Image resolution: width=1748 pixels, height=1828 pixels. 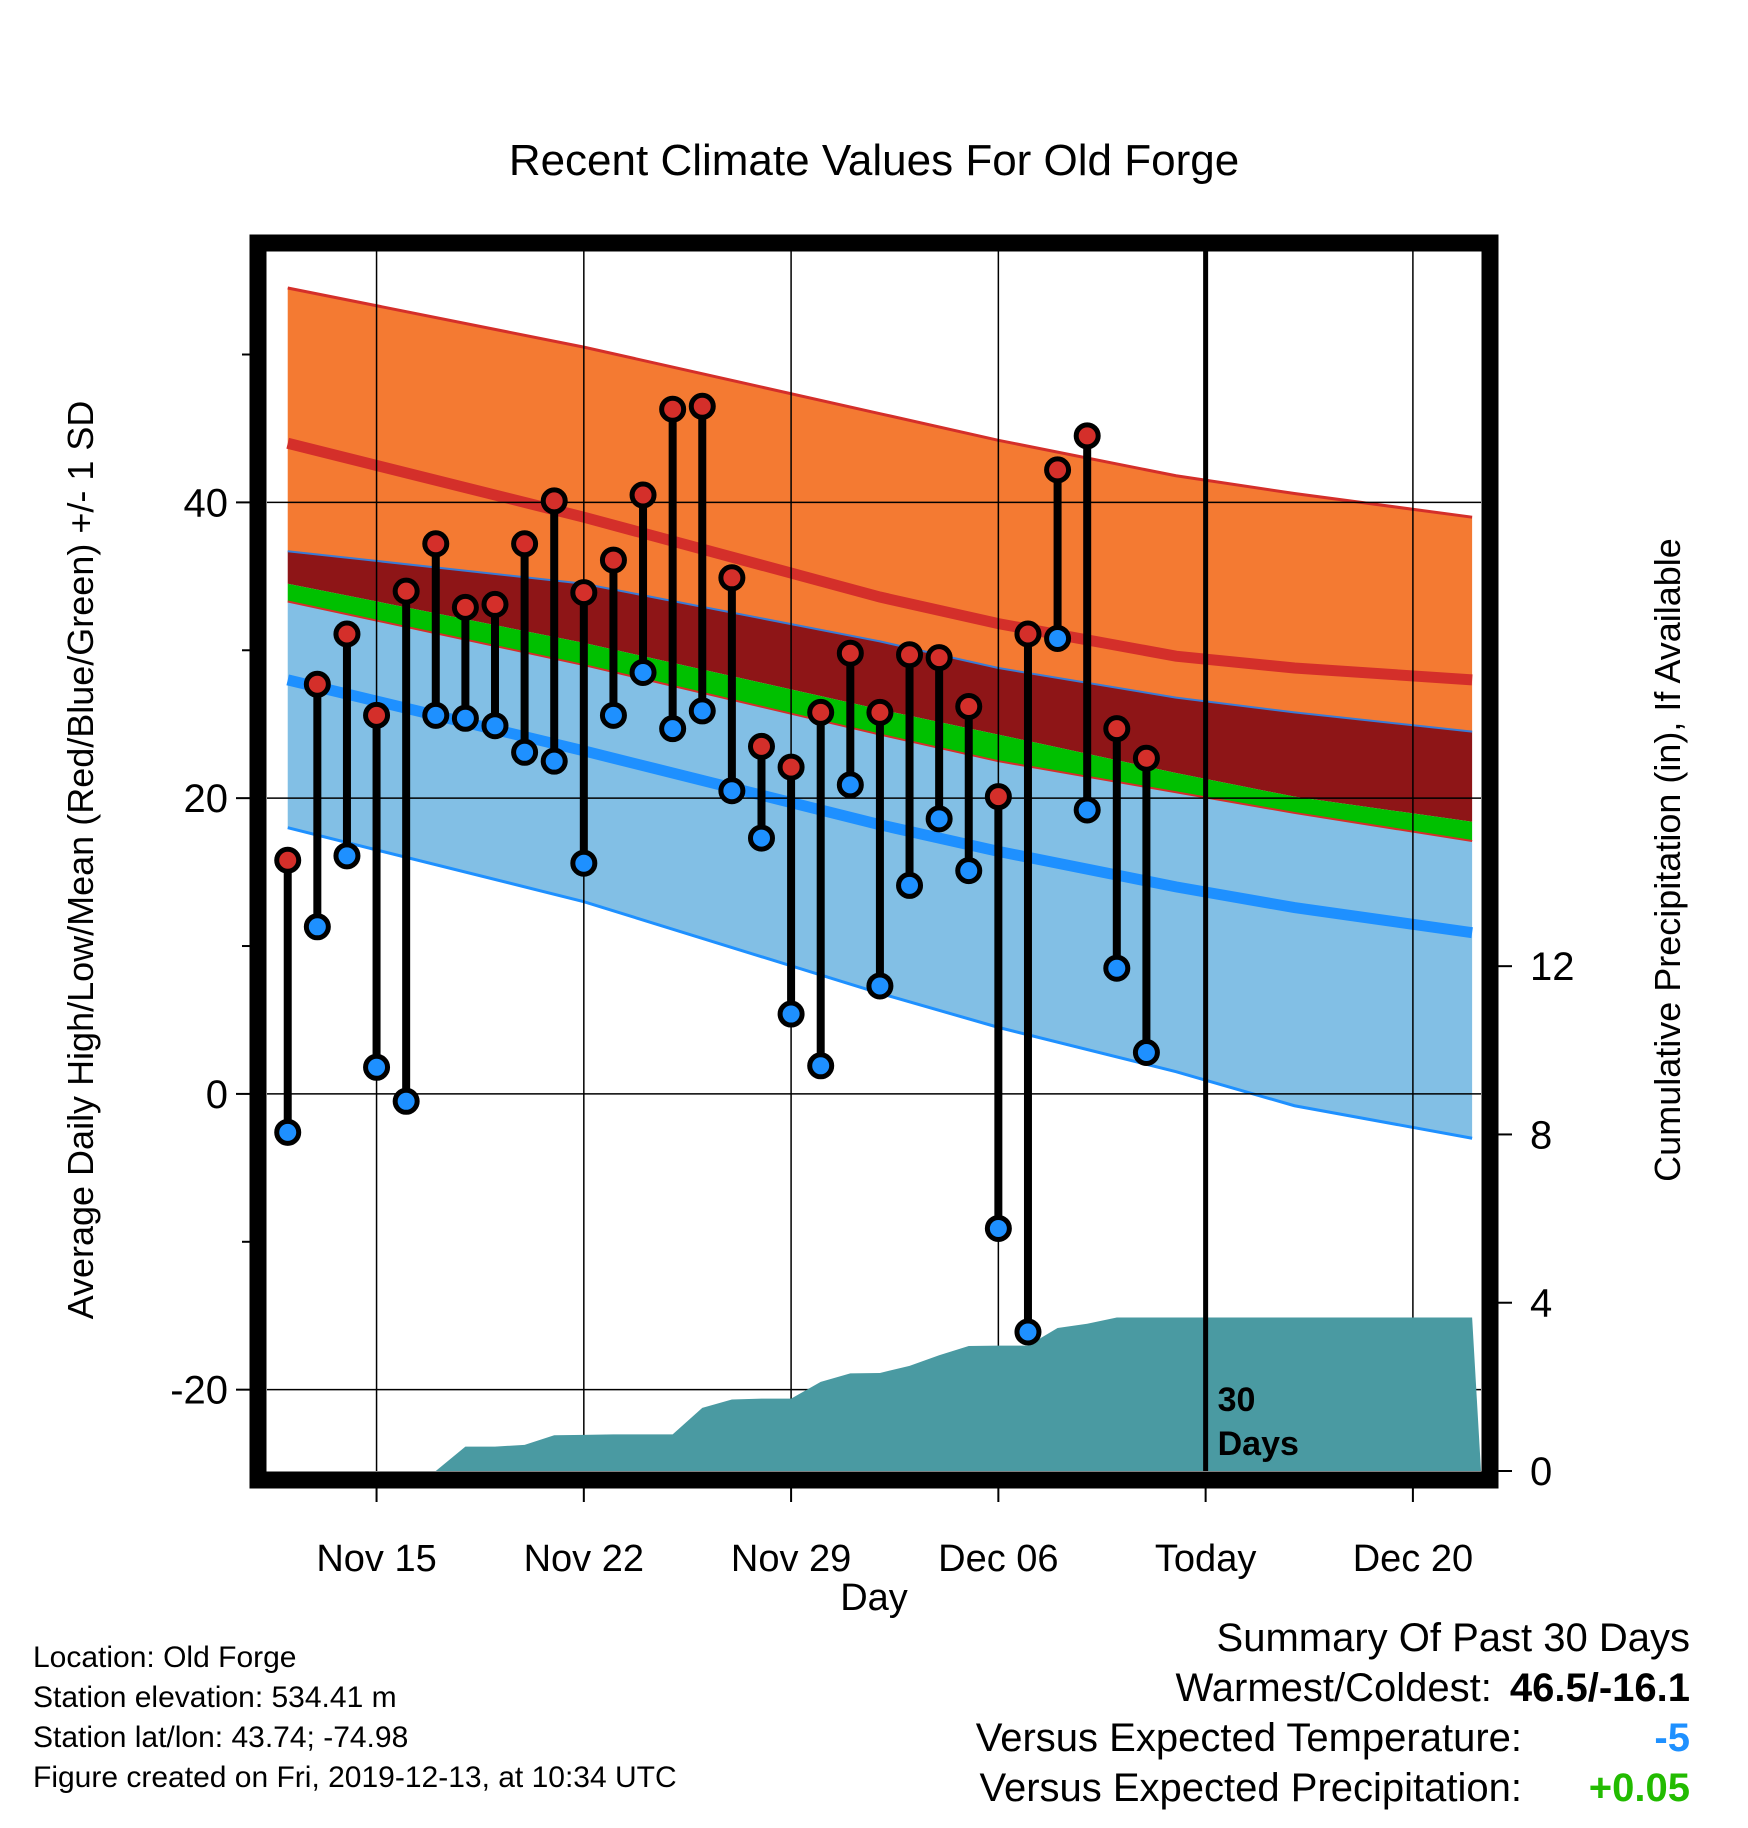 What do you see at coordinates (376, 1559) in the screenshot?
I see `x-tick-label: Nov 15` at bounding box center [376, 1559].